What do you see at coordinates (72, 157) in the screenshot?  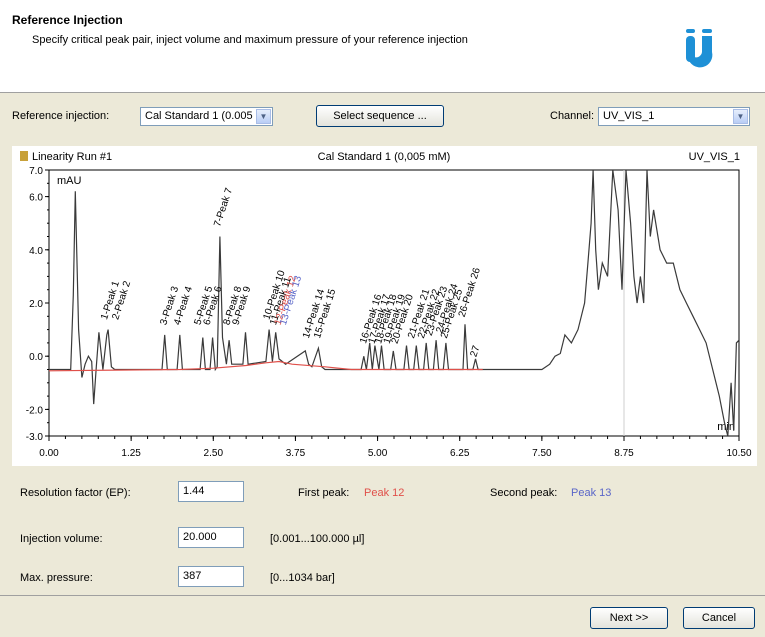 I see `chart-title-left: Linearity Run #1` at bounding box center [72, 157].